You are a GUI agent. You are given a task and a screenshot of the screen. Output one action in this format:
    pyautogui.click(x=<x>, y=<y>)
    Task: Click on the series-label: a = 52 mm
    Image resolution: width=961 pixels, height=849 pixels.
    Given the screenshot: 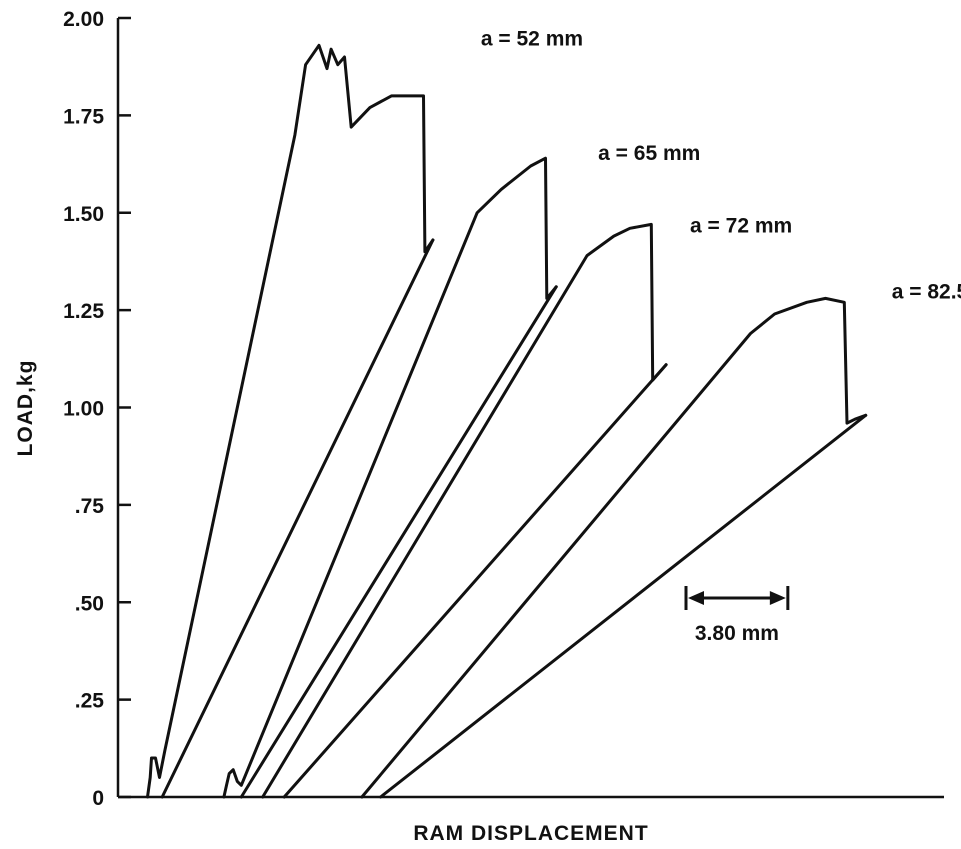 What is the action you would take?
    pyautogui.click(x=532, y=38)
    